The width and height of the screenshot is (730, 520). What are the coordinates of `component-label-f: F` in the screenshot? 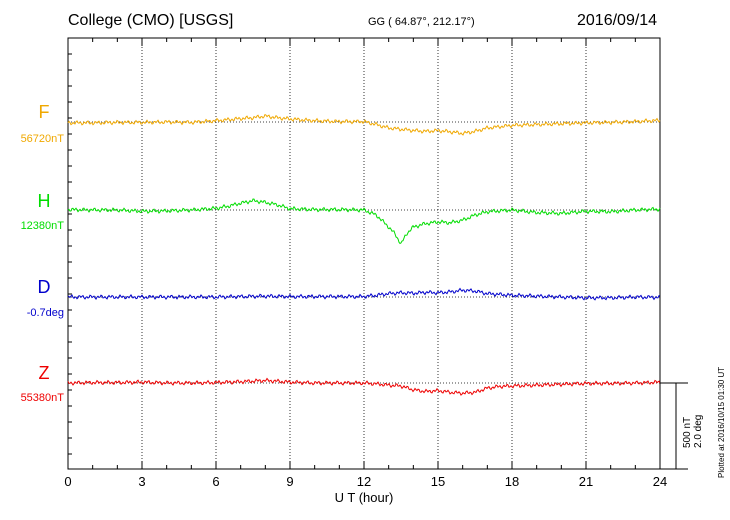 It's located at (44, 112).